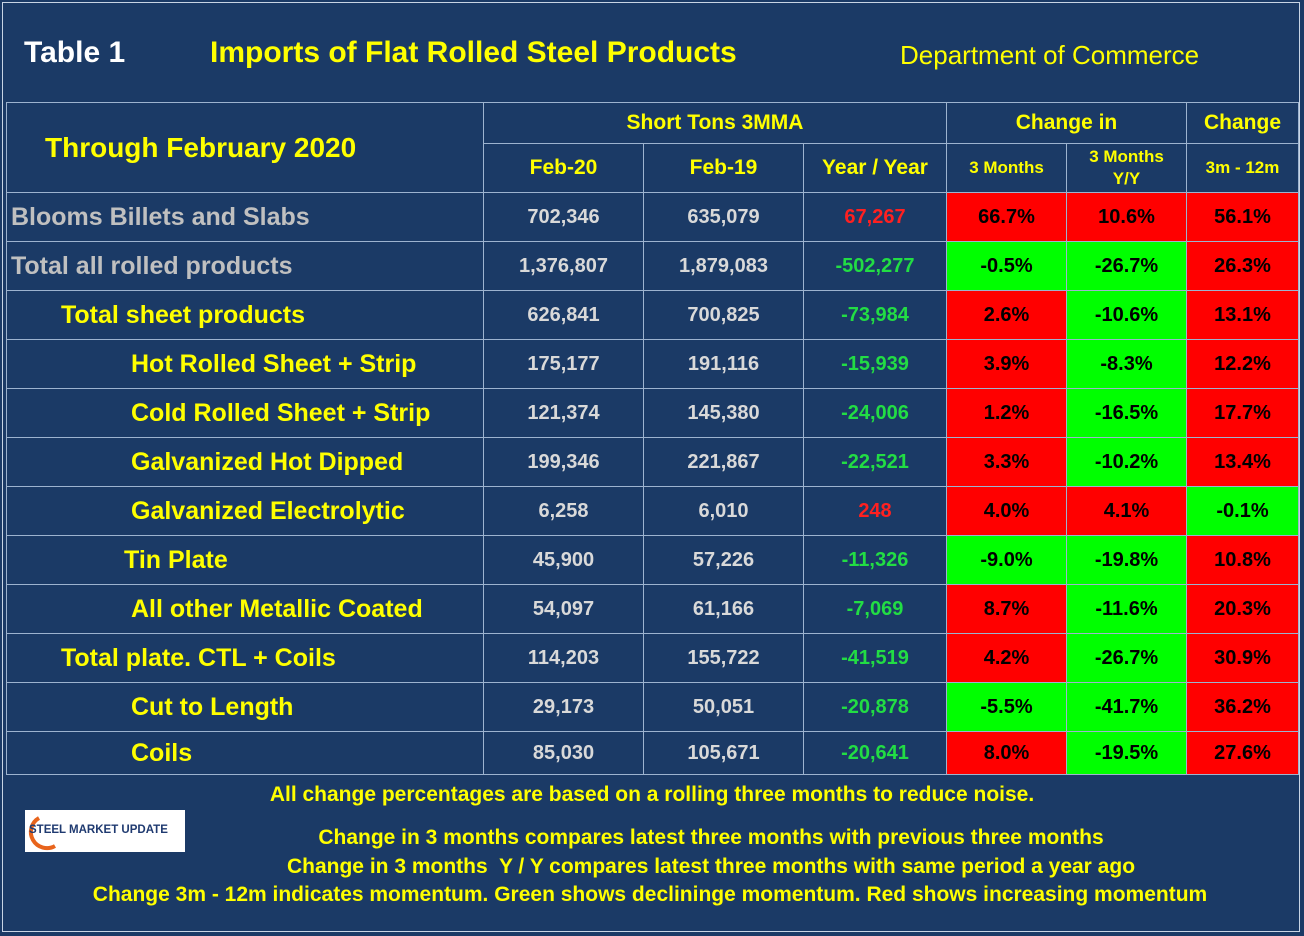  What do you see at coordinates (245, 217) in the screenshot?
I see `row-label: Blooms Billets and Slabs` at bounding box center [245, 217].